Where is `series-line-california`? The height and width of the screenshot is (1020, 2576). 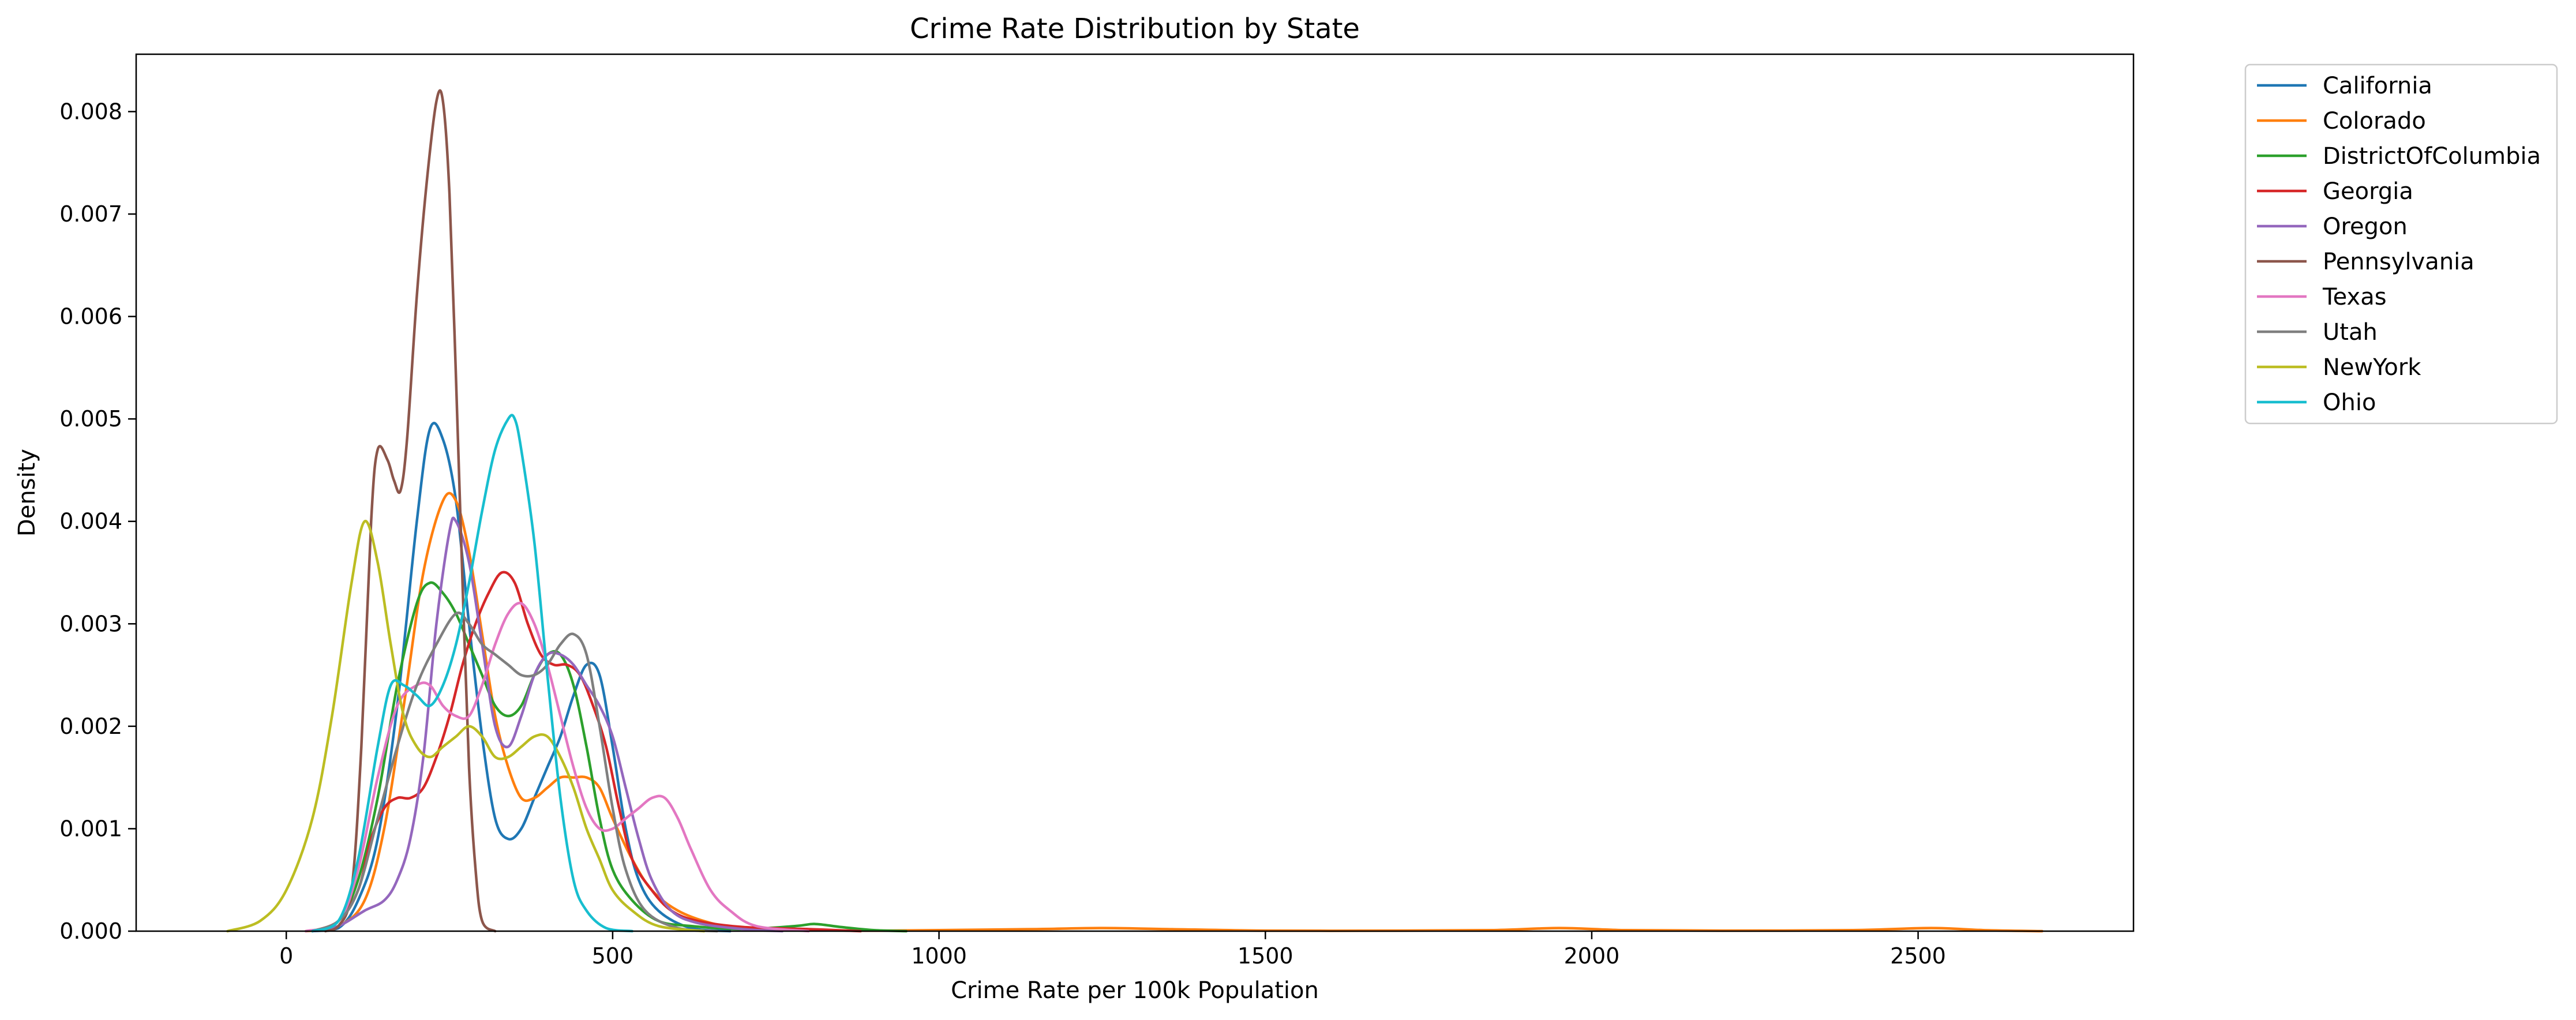 series-line-california is located at coordinates (521, 677).